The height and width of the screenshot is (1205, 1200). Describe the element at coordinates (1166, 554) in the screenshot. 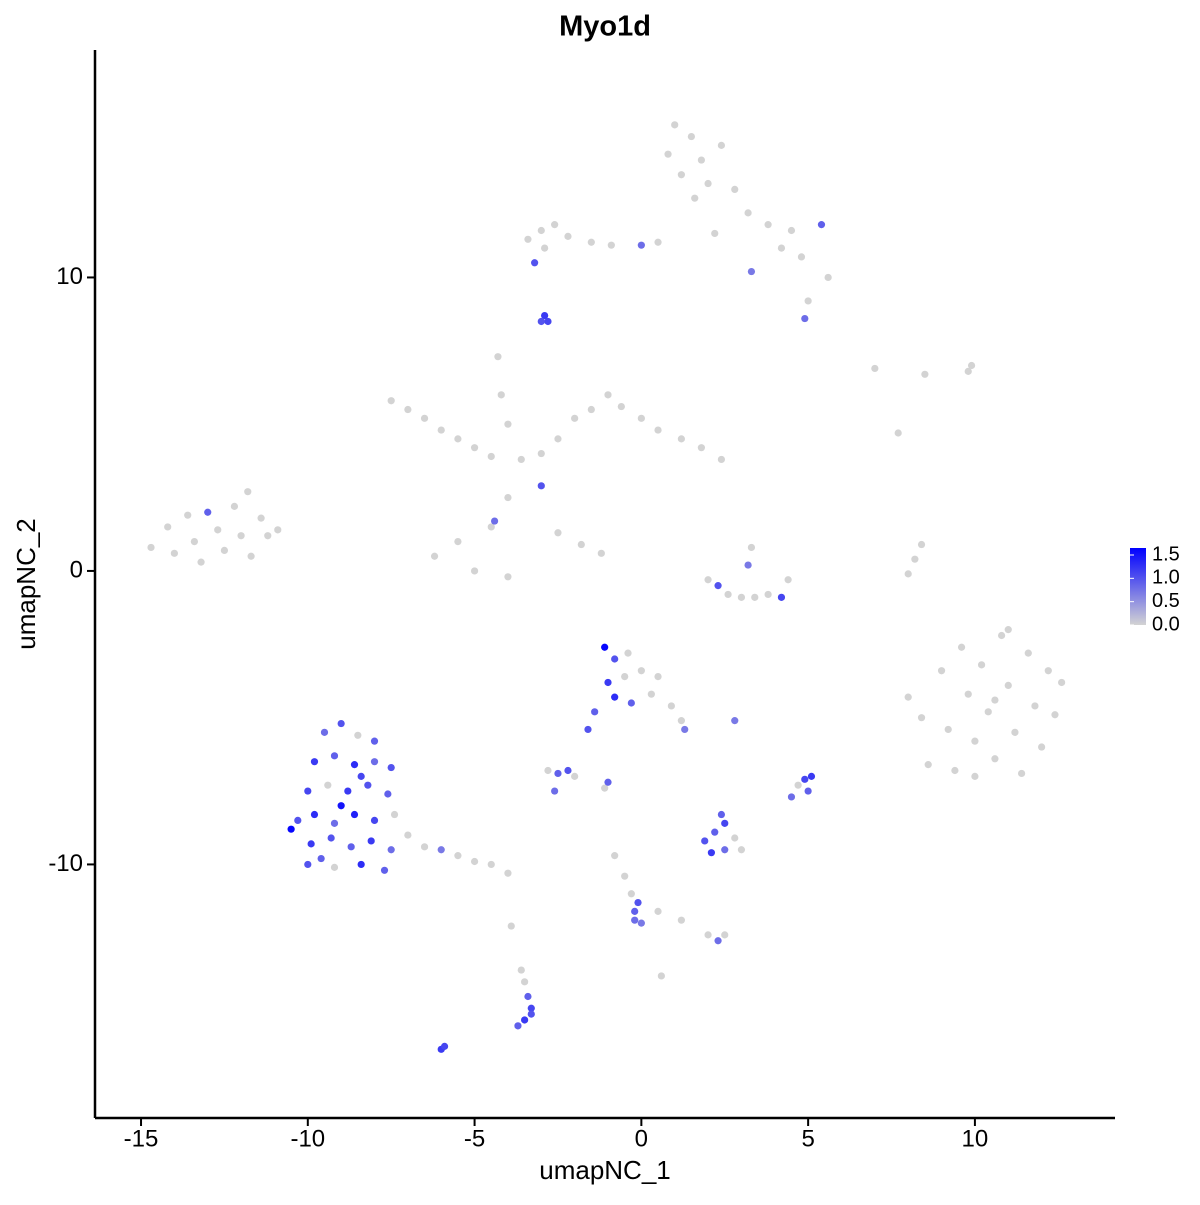

I see `colorbar-tick-label: 1.5` at that location.